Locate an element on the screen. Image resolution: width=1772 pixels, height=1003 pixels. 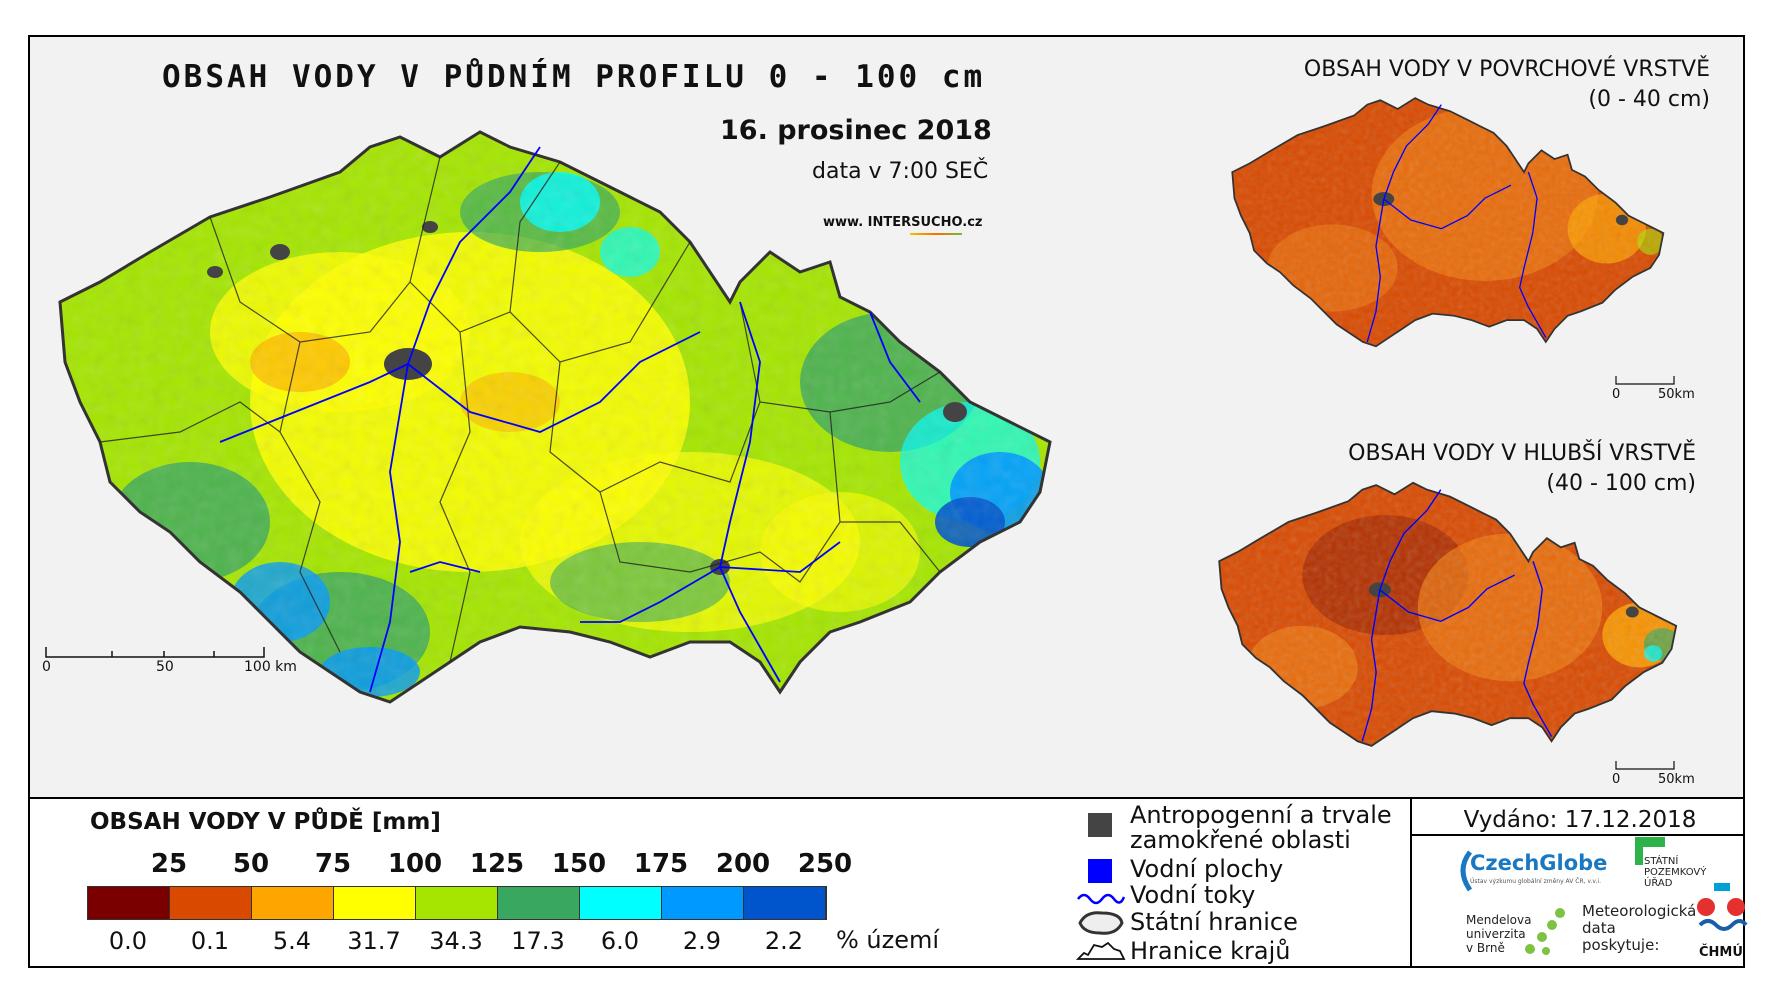
inset-bottom-scale-0: 0 is located at coordinates (1616, 779).